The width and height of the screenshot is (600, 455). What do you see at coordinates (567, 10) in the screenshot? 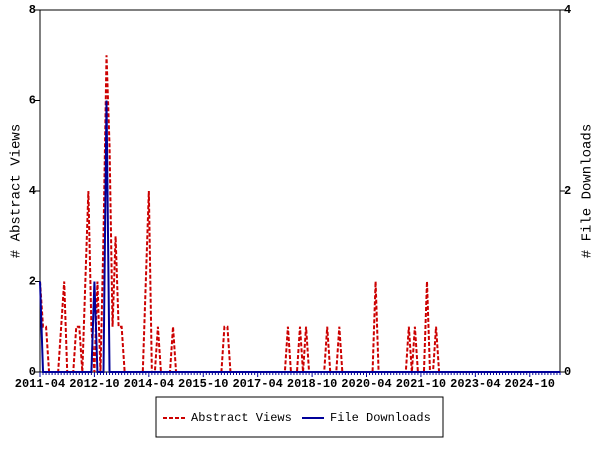
I see `y2-tick-label: 4` at bounding box center [567, 10].